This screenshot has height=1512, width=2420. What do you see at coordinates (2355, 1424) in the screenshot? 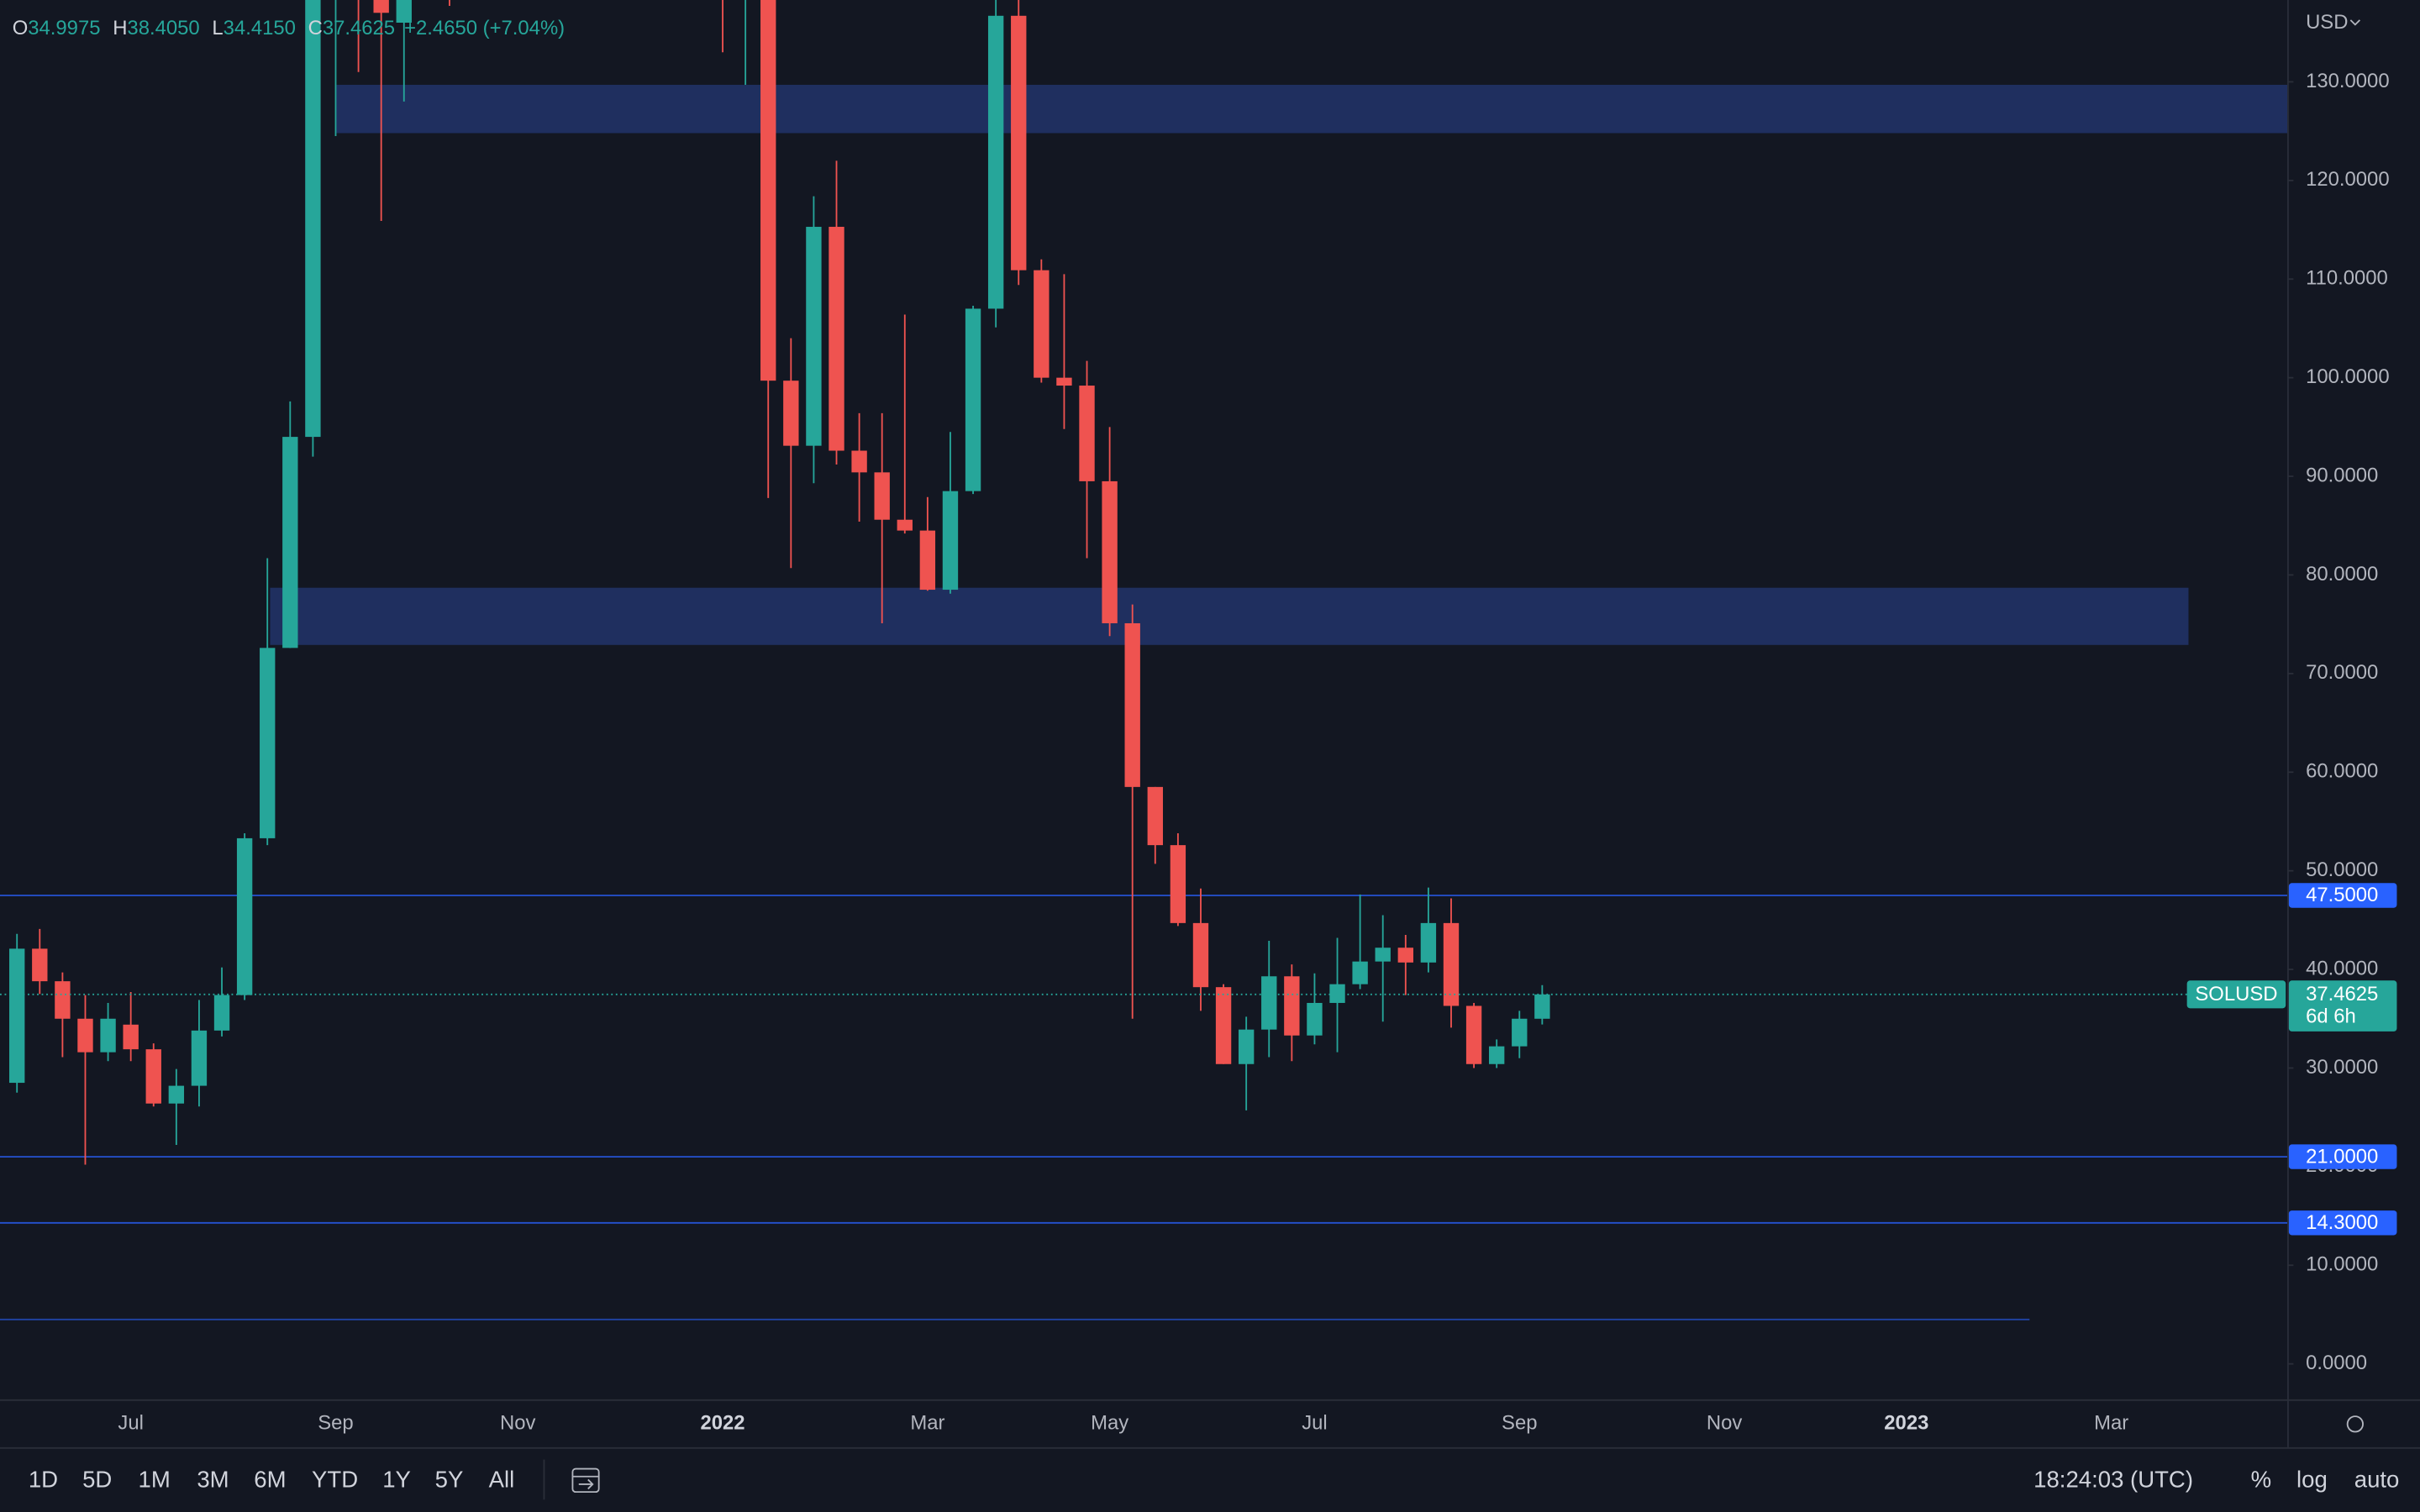
I see `settings-icon` at bounding box center [2355, 1424].